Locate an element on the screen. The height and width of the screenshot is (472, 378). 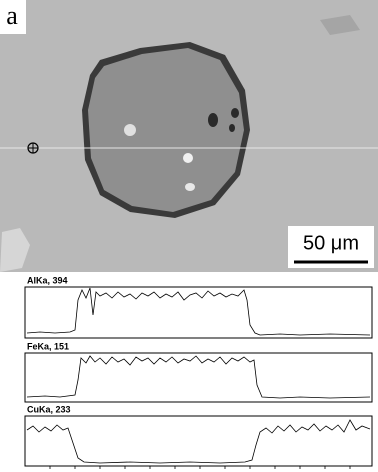
frame-ticks is located at coordinates (200, 467).